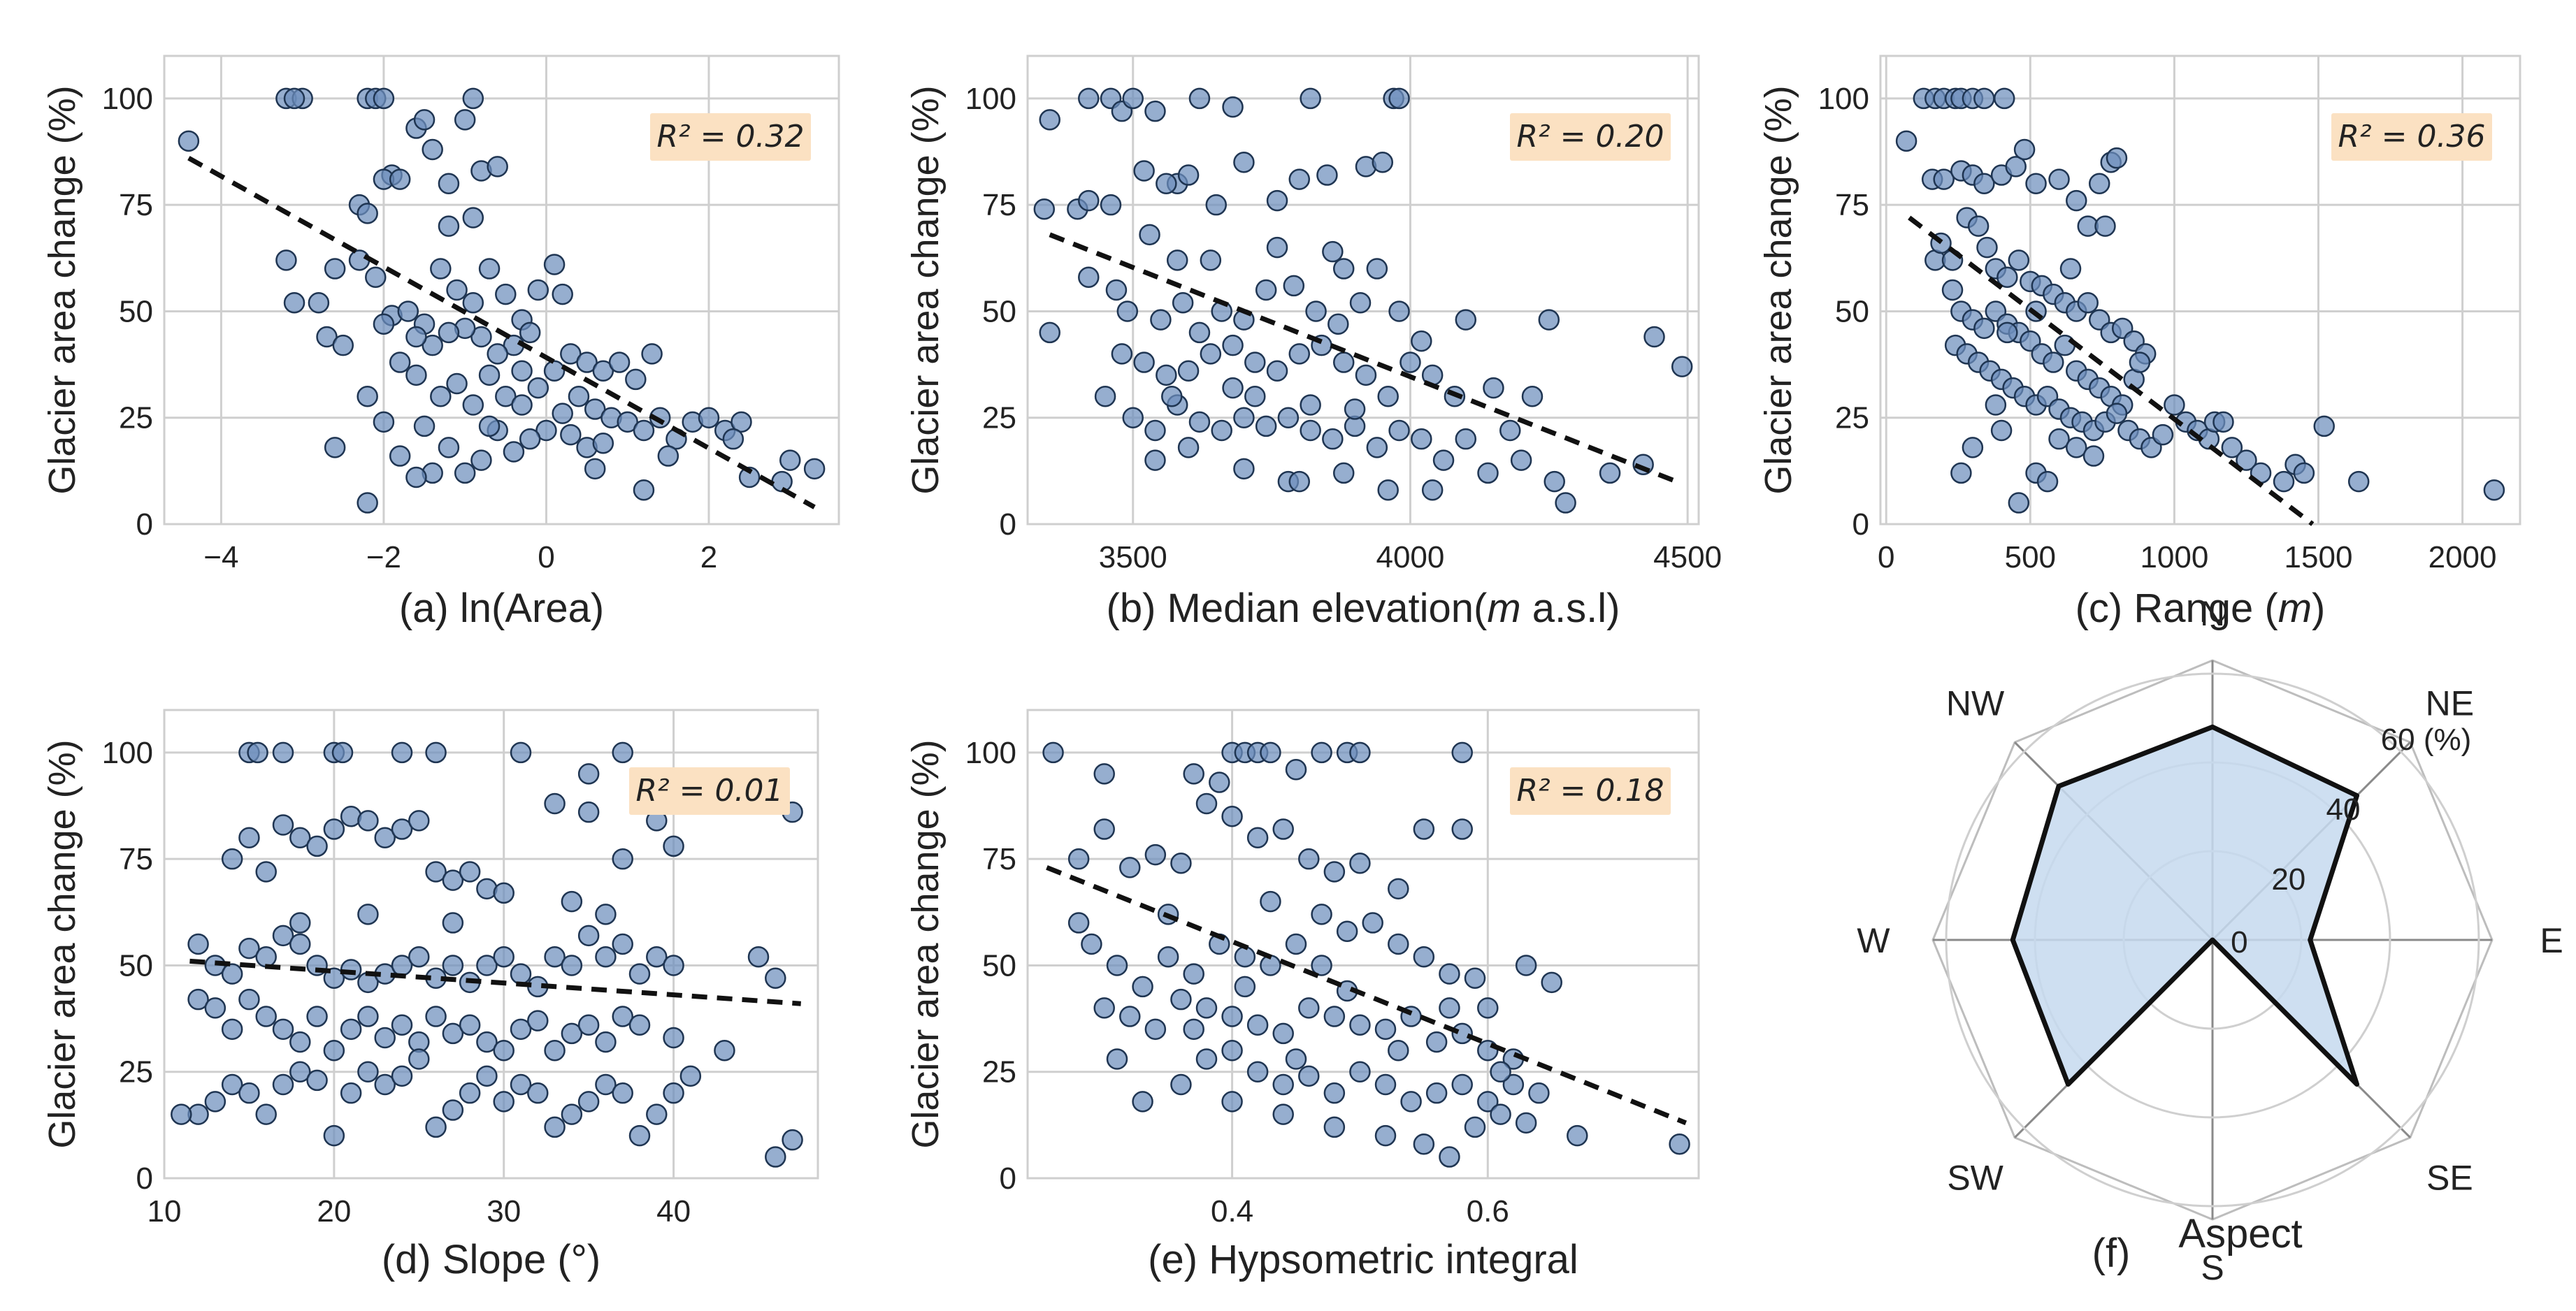 The image size is (2576, 1311). I want to click on x-tick-label: −4, so click(220, 557).